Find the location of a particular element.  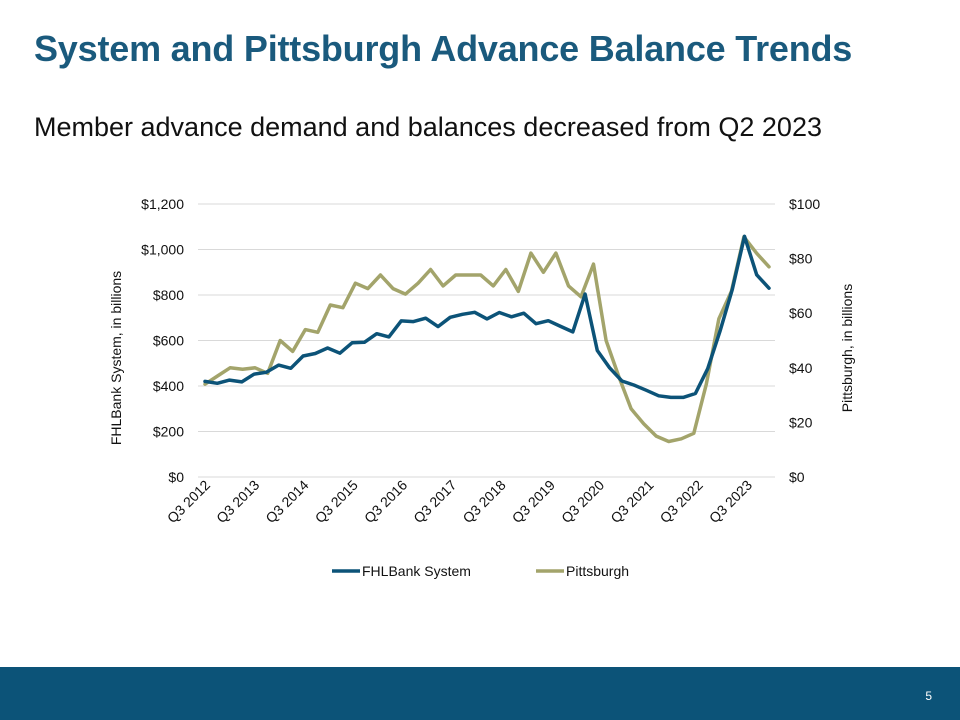

x-tick-label: Q3 2016 is located at coordinates (385, 501).